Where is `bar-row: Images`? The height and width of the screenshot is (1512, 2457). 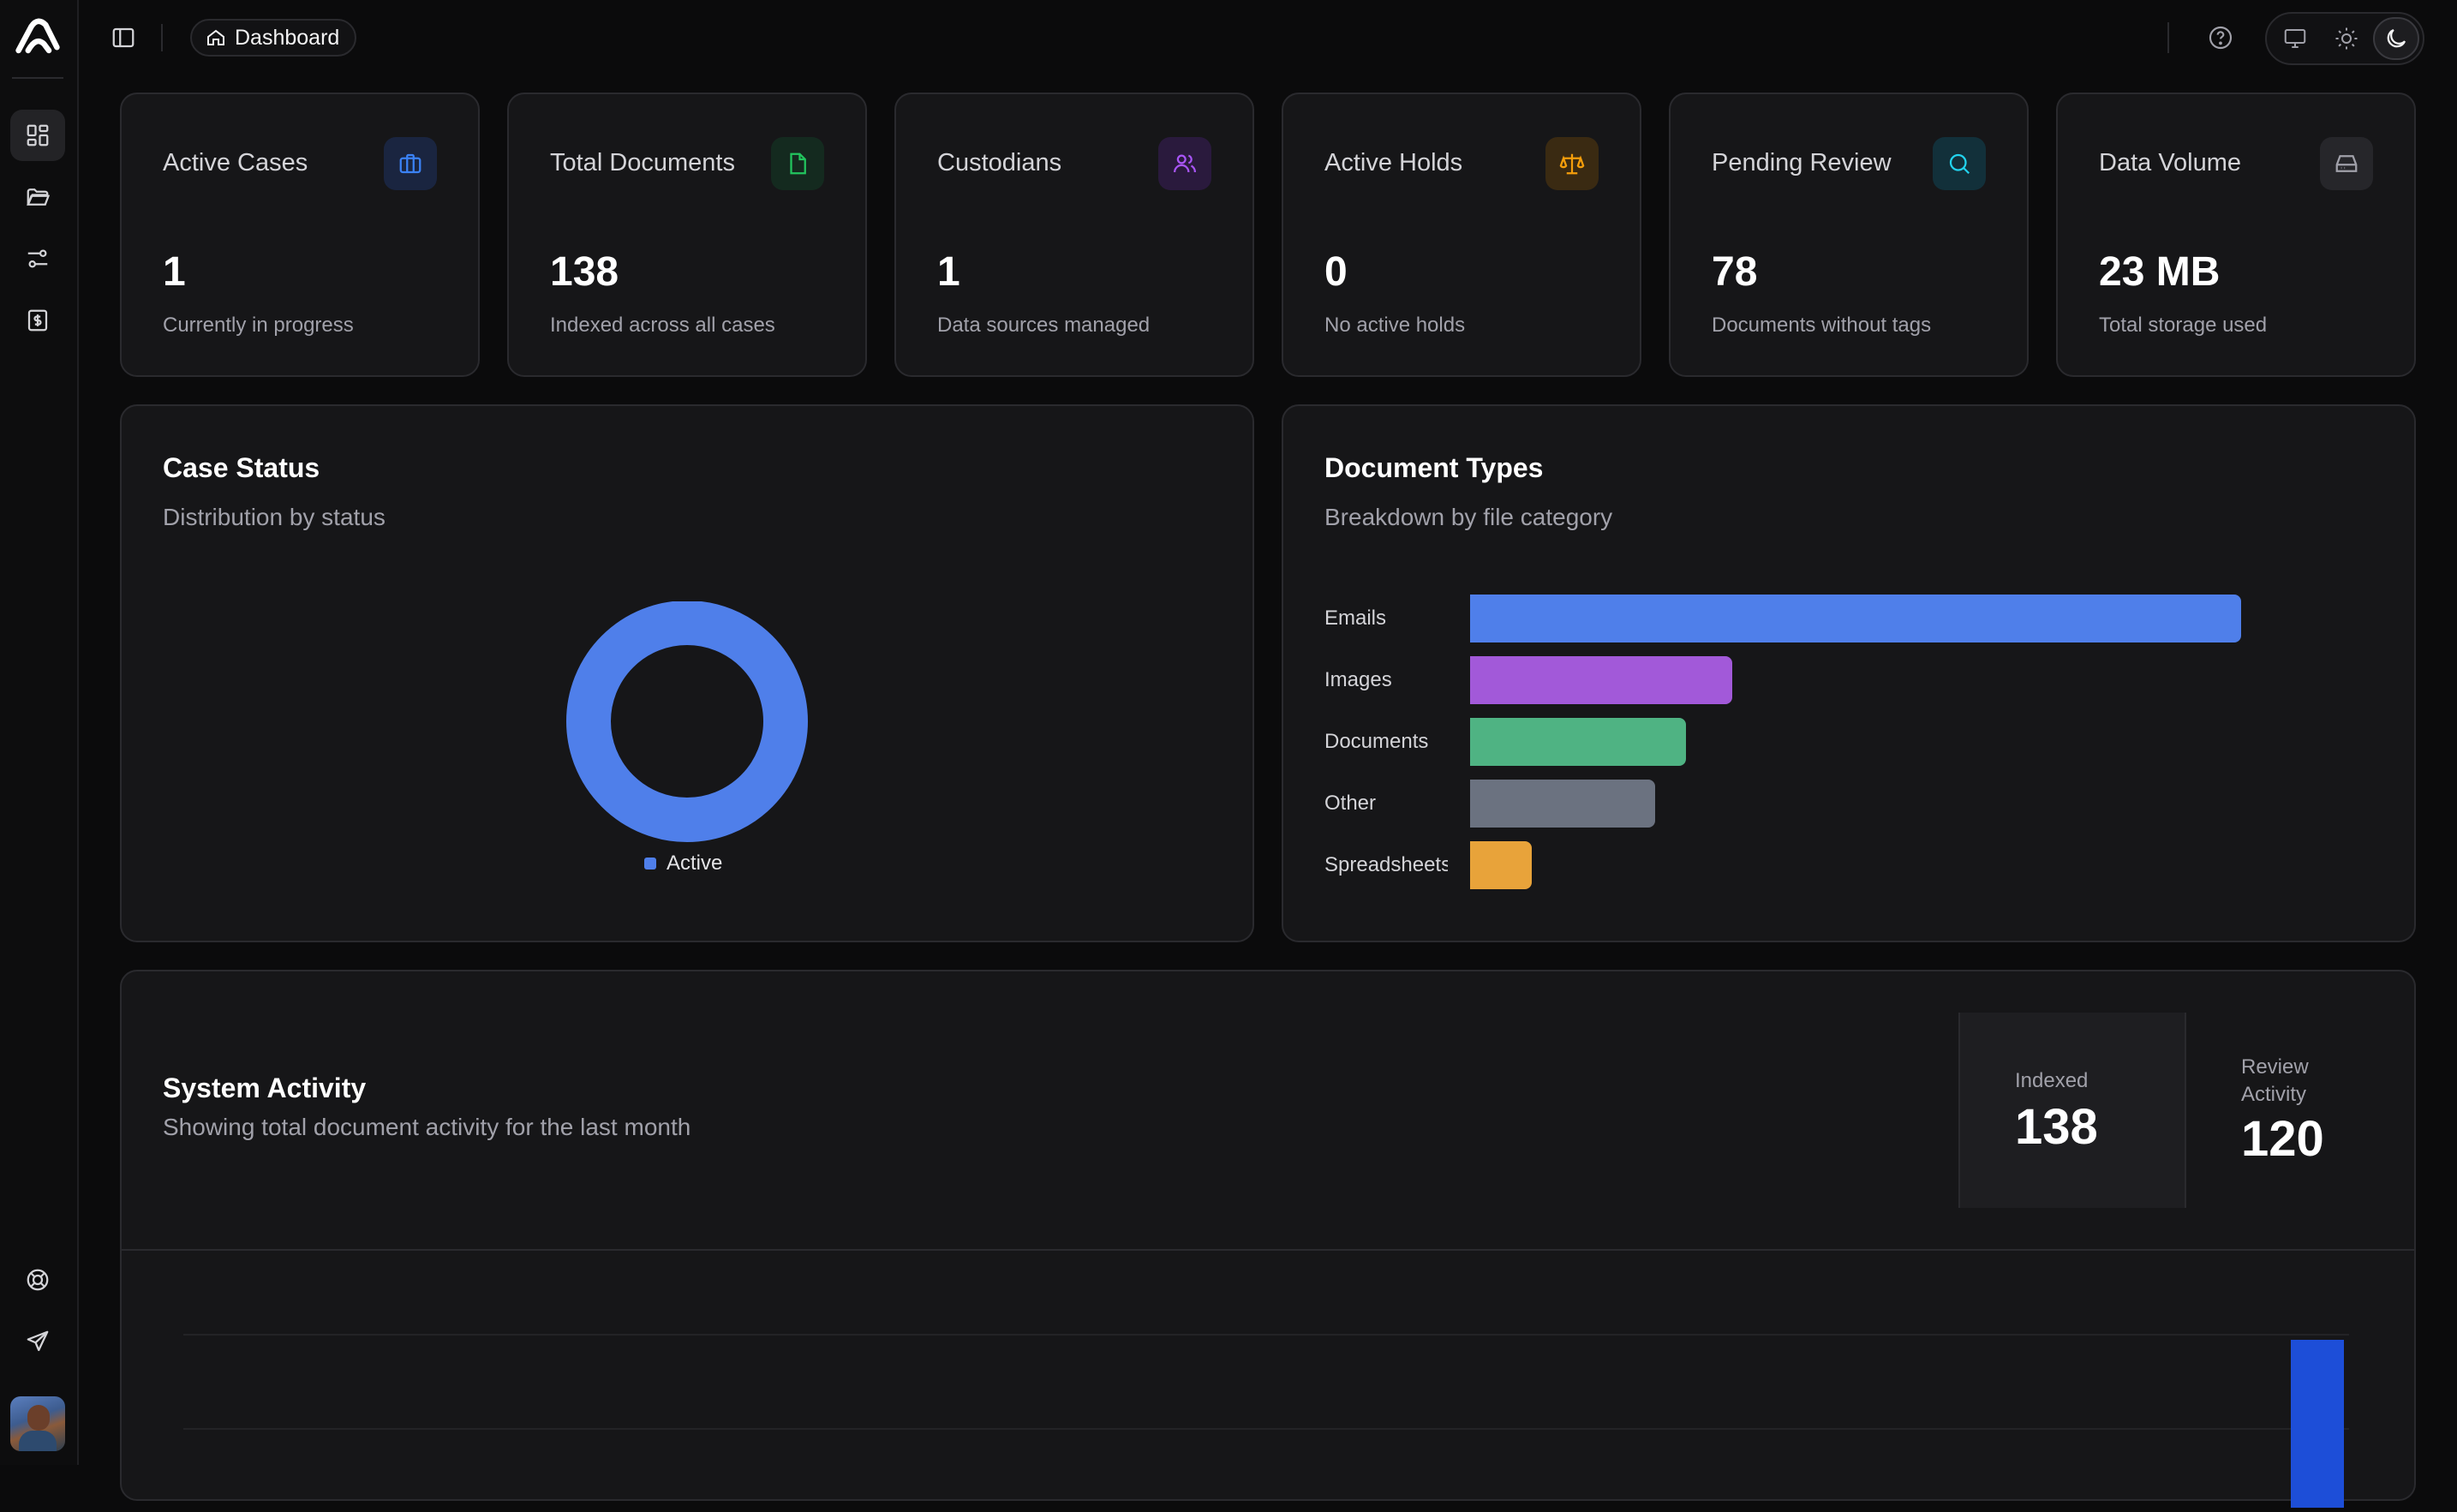
bar-row: Images is located at coordinates (1838, 680).